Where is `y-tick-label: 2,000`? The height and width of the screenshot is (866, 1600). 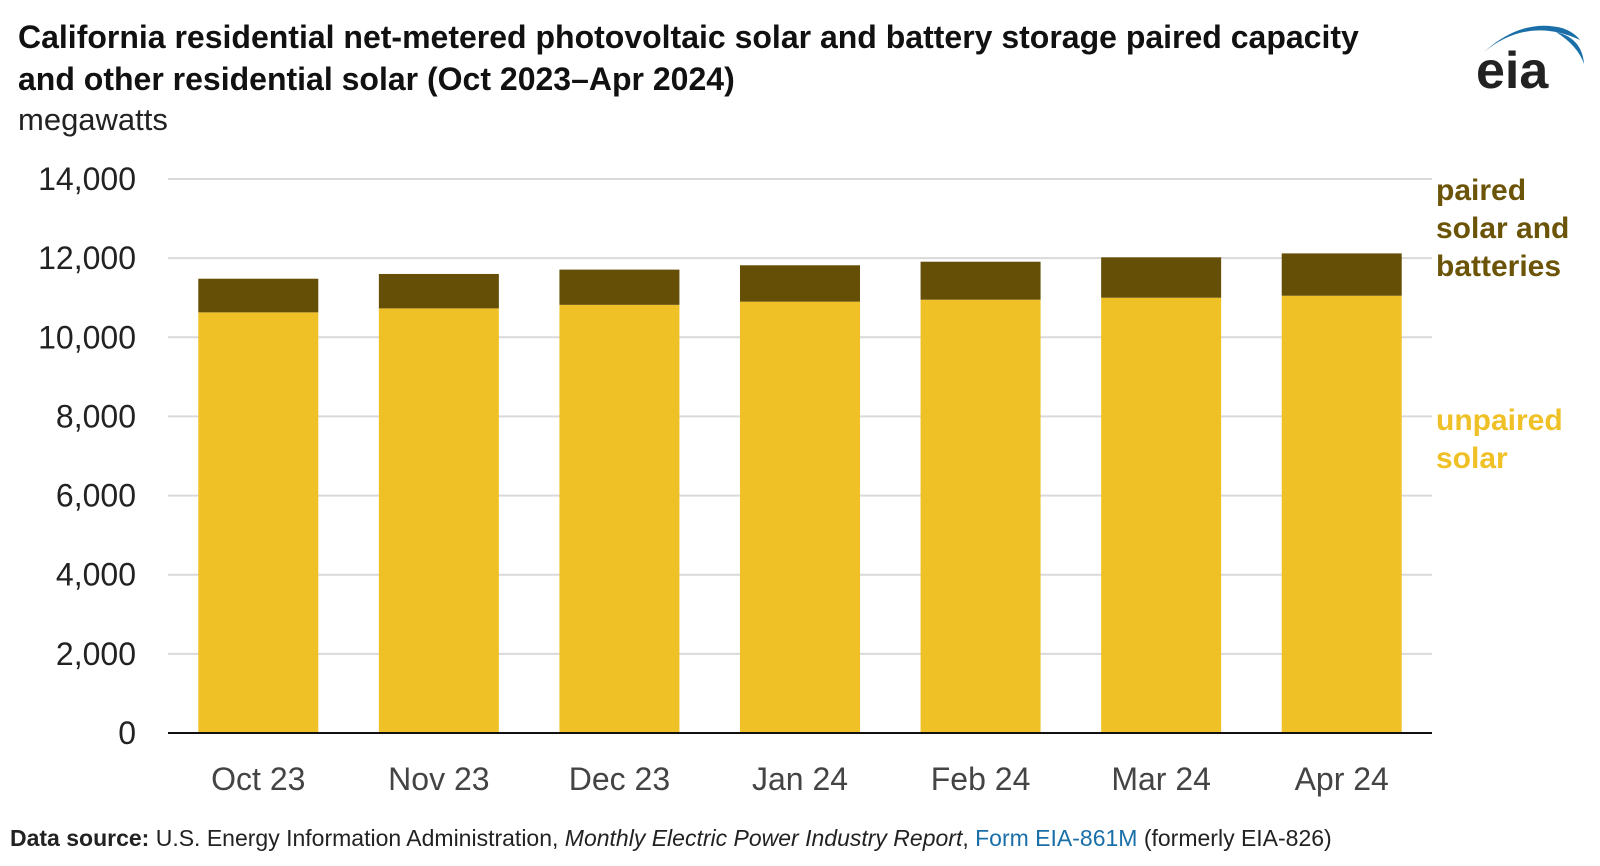 y-tick-label: 2,000 is located at coordinates (96, 654).